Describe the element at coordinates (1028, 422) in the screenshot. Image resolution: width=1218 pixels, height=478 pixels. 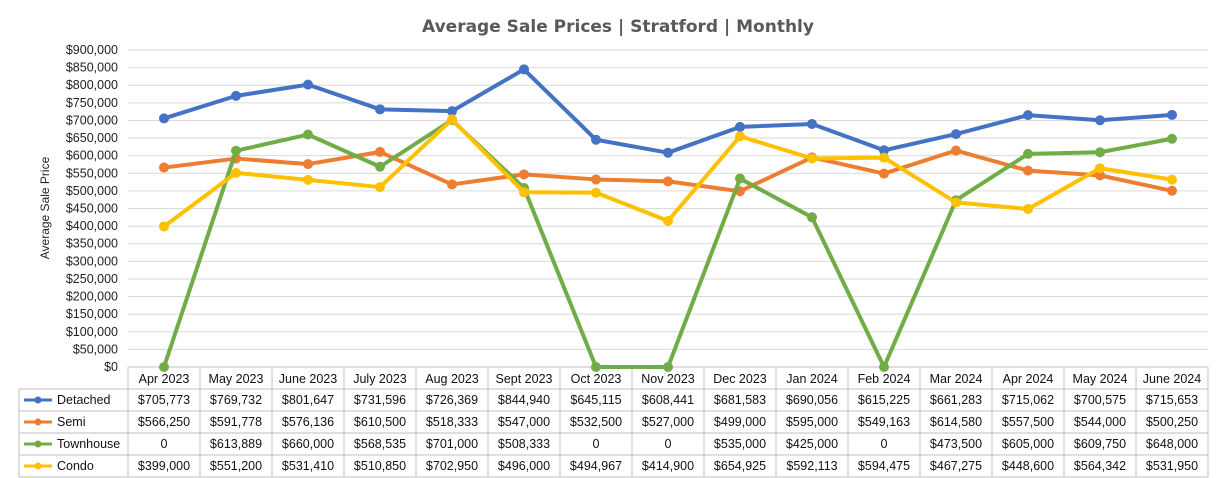
I see `data-label: $557,500` at that location.